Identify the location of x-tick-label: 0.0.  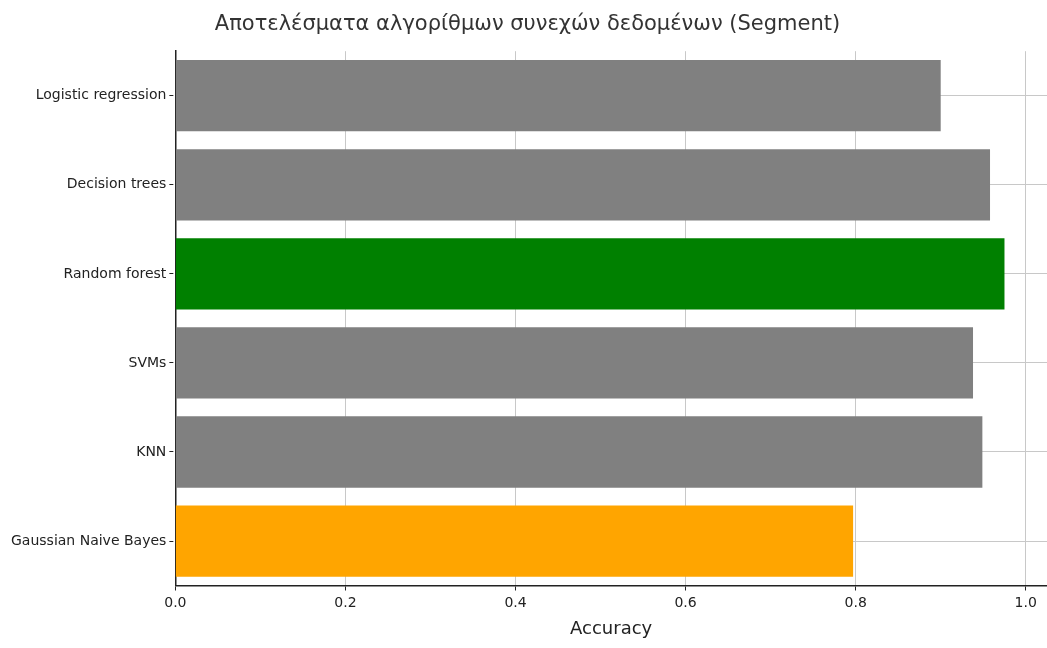
(175, 601).